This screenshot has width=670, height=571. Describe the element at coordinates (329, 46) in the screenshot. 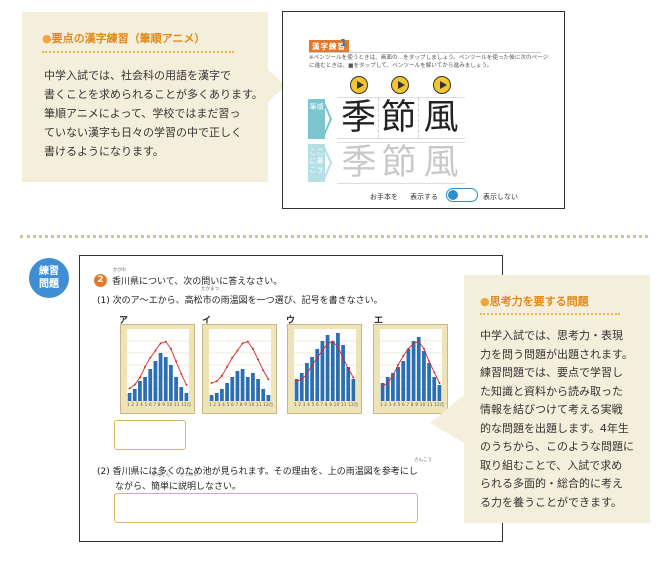

I see `kanji-practice-tag: 漢字練習` at that location.